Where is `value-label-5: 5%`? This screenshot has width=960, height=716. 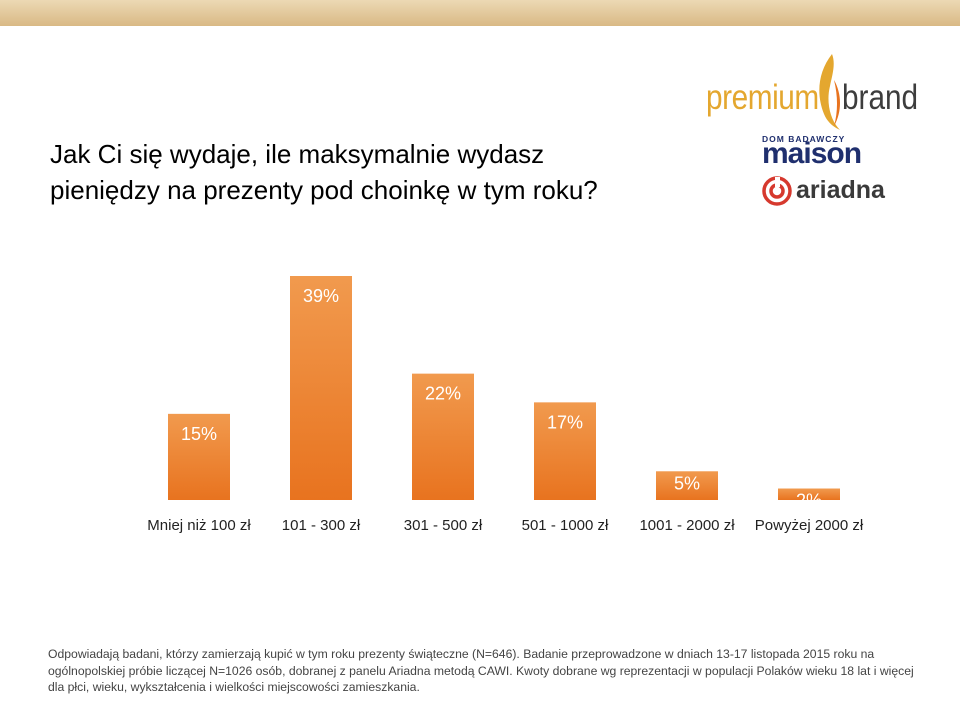
value-label-5: 5% is located at coordinates (687, 483).